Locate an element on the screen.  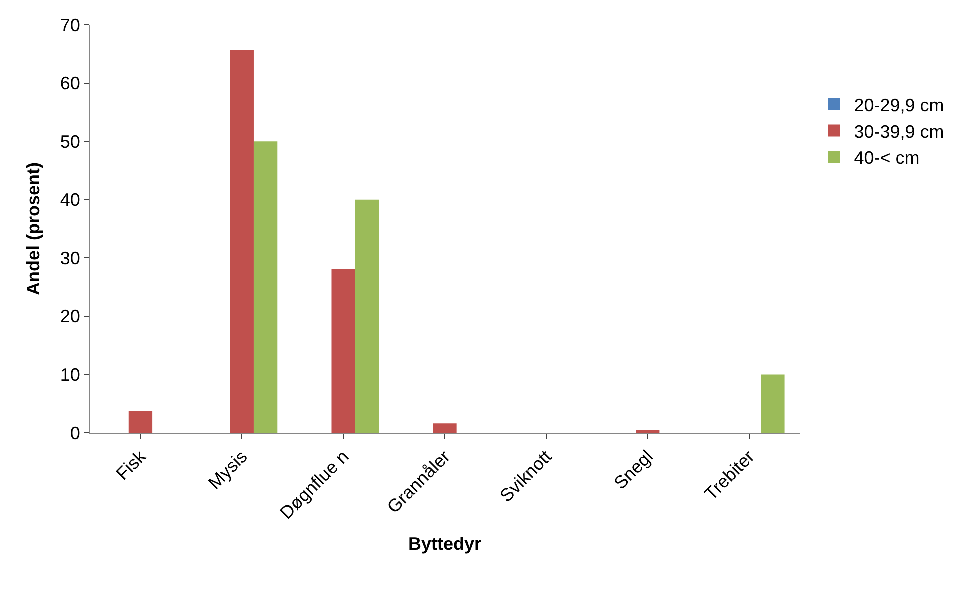
y-axis-title: Andel (prosent) is located at coordinates (34, 229).